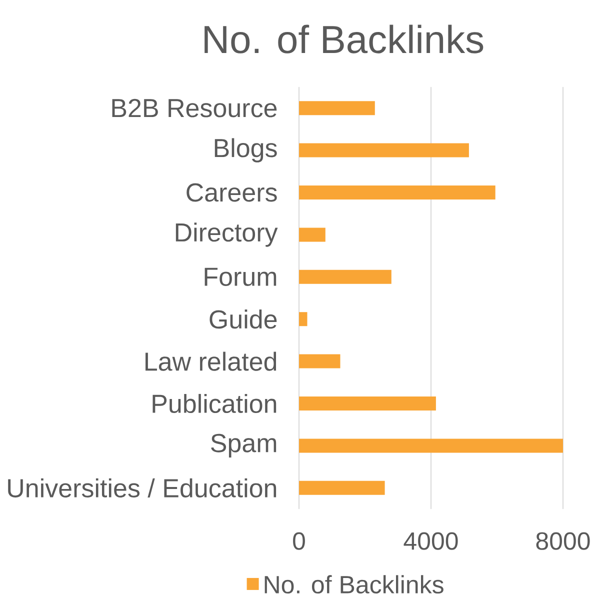  Describe the element at coordinates (194, 108) in the screenshot. I see `y-tick-label: B2B Resource` at that location.